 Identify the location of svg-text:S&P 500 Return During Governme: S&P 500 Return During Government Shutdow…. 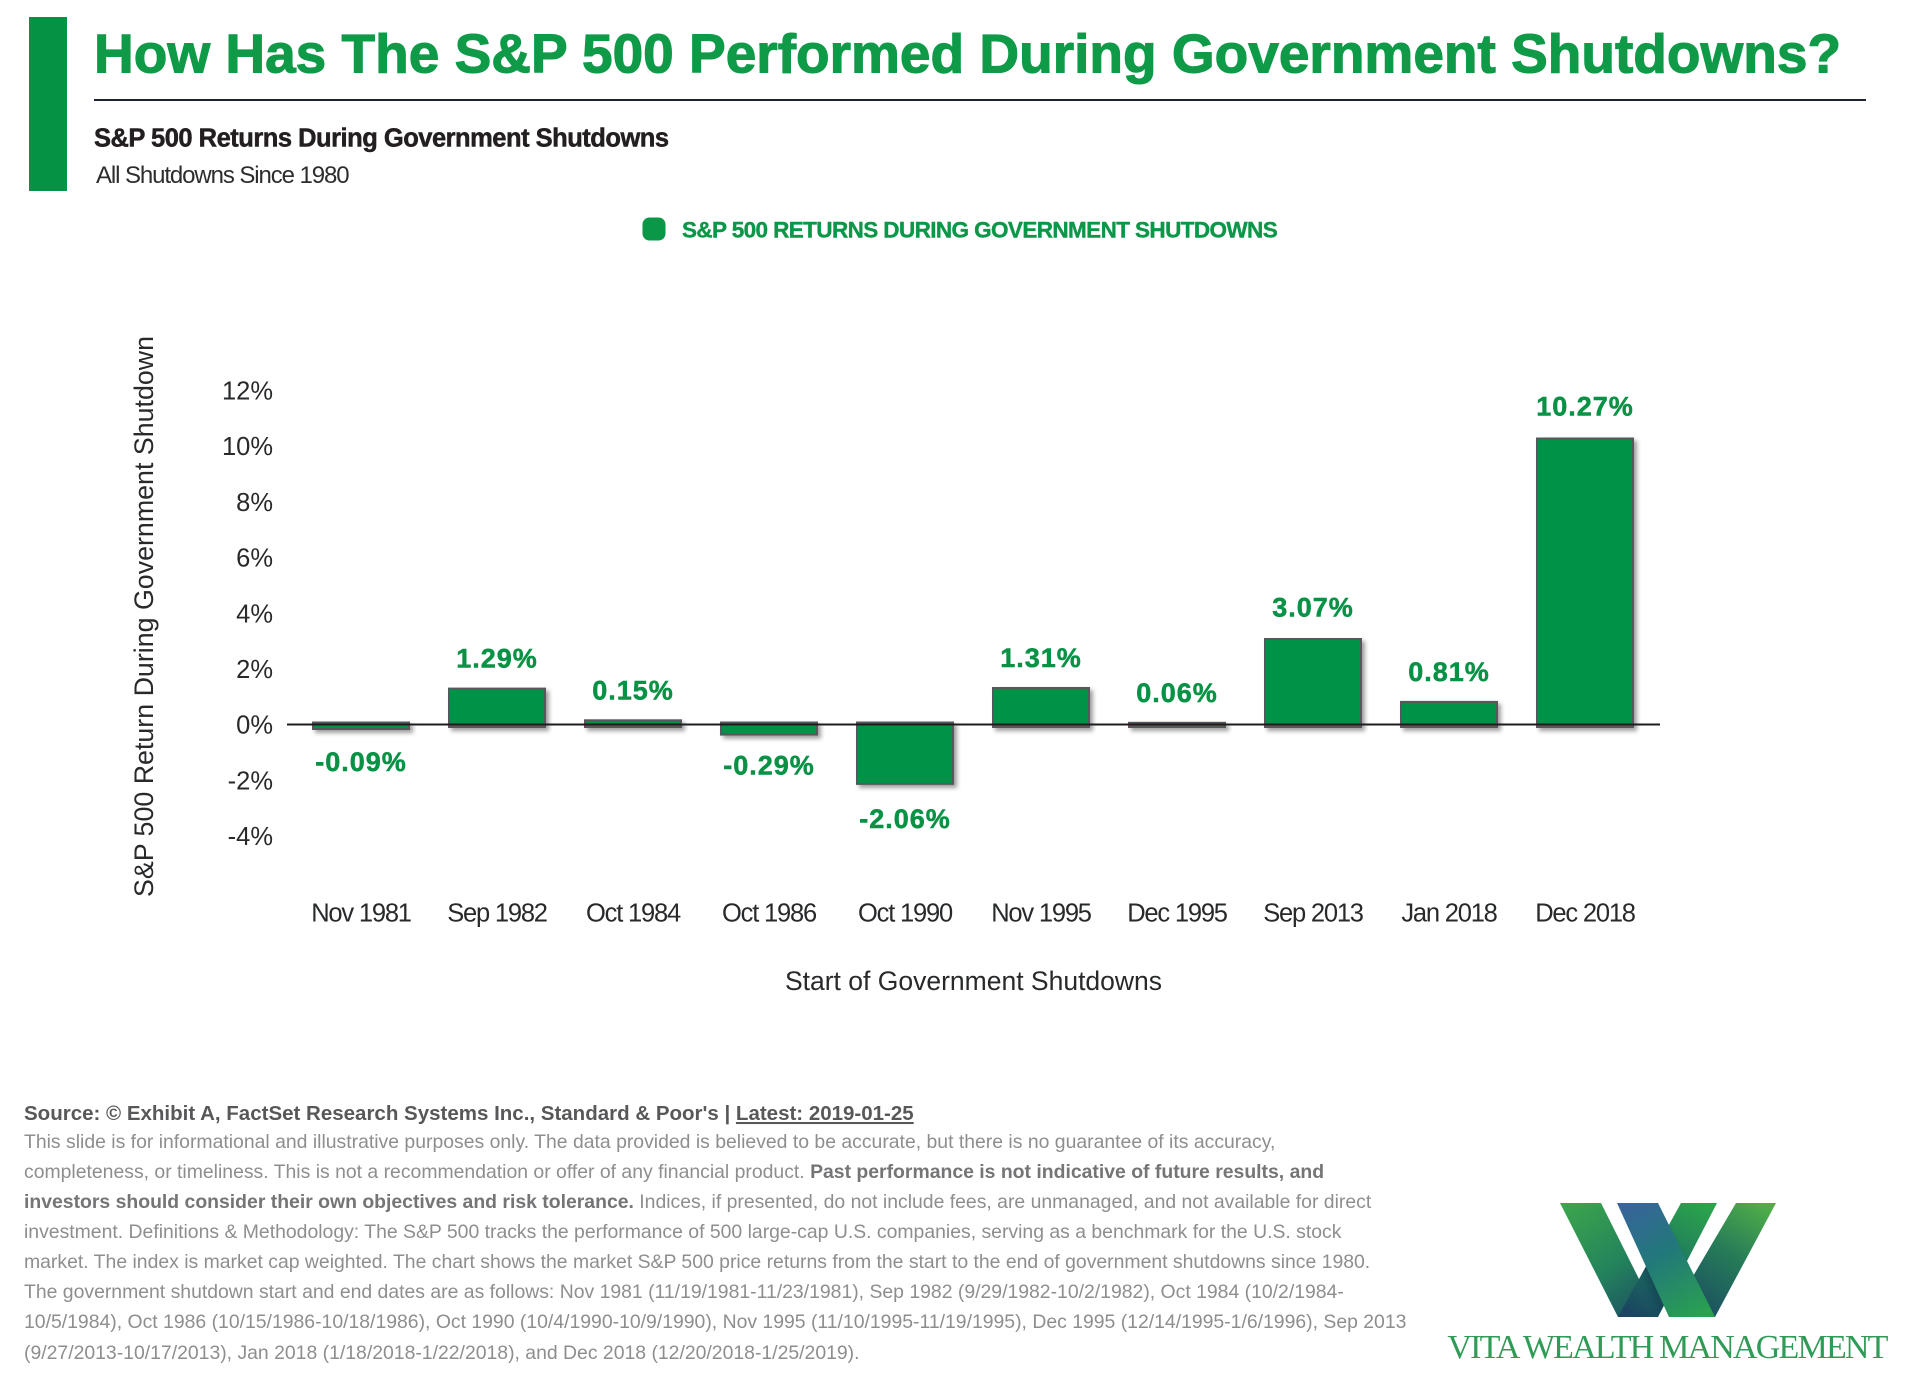
(144, 616).